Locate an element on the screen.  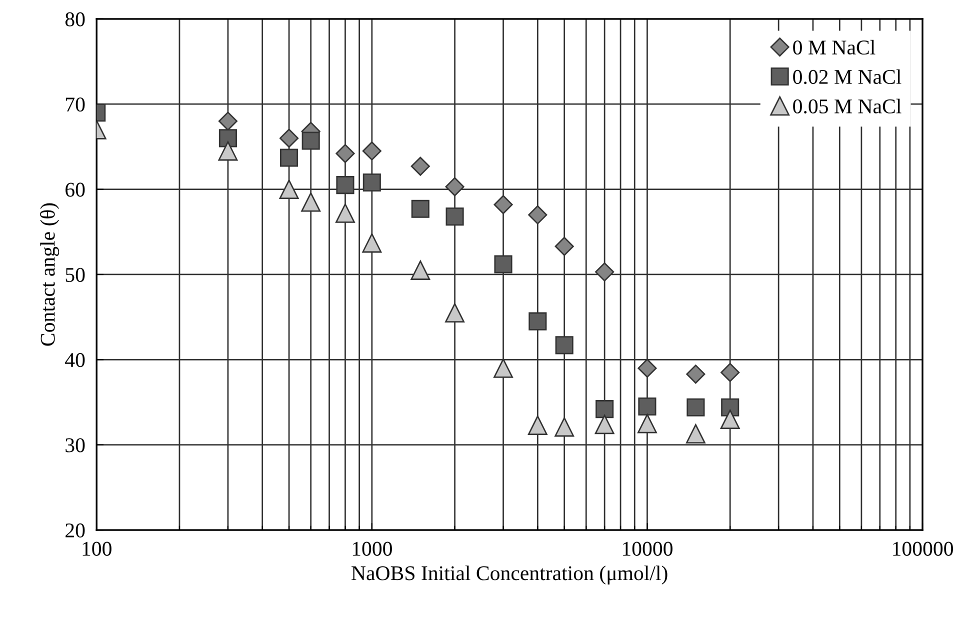
y-axis-title: Contact angle (θ) is located at coordinates (50, 274).